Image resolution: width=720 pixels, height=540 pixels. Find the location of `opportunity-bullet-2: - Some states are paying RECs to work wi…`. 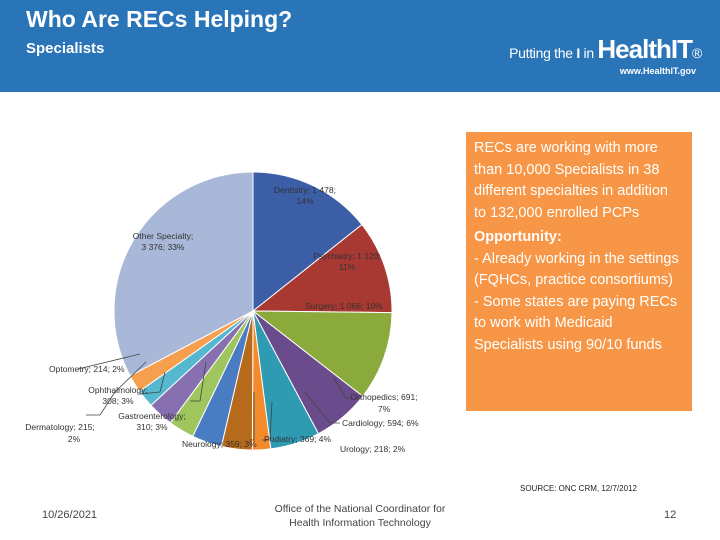

opportunity-bullet-2: - Some states are paying RECs to work wi… is located at coordinates (576, 323).